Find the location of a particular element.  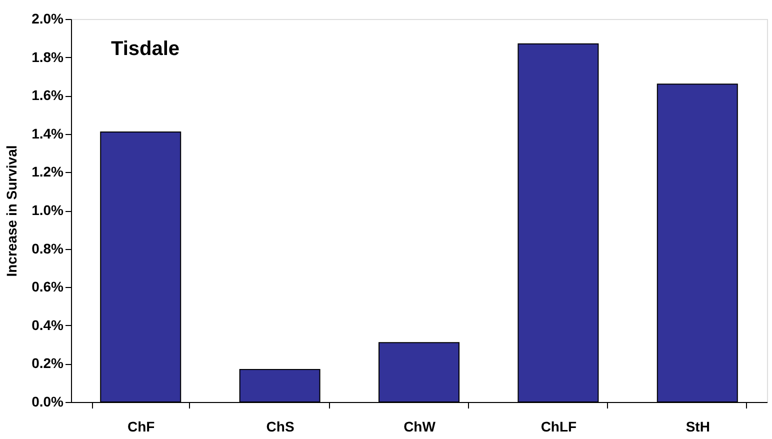

text: Tisdale is located at coordinates (145, 49).